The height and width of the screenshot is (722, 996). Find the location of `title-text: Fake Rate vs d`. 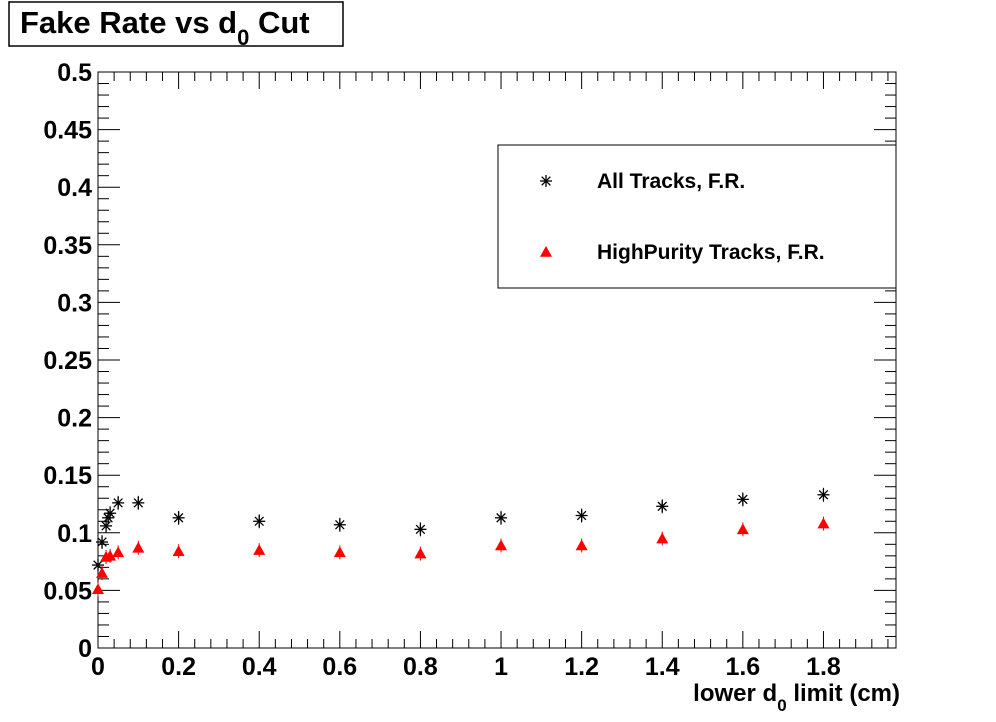

title-text: Fake Rate vs d is located at coordinates (128, 22).